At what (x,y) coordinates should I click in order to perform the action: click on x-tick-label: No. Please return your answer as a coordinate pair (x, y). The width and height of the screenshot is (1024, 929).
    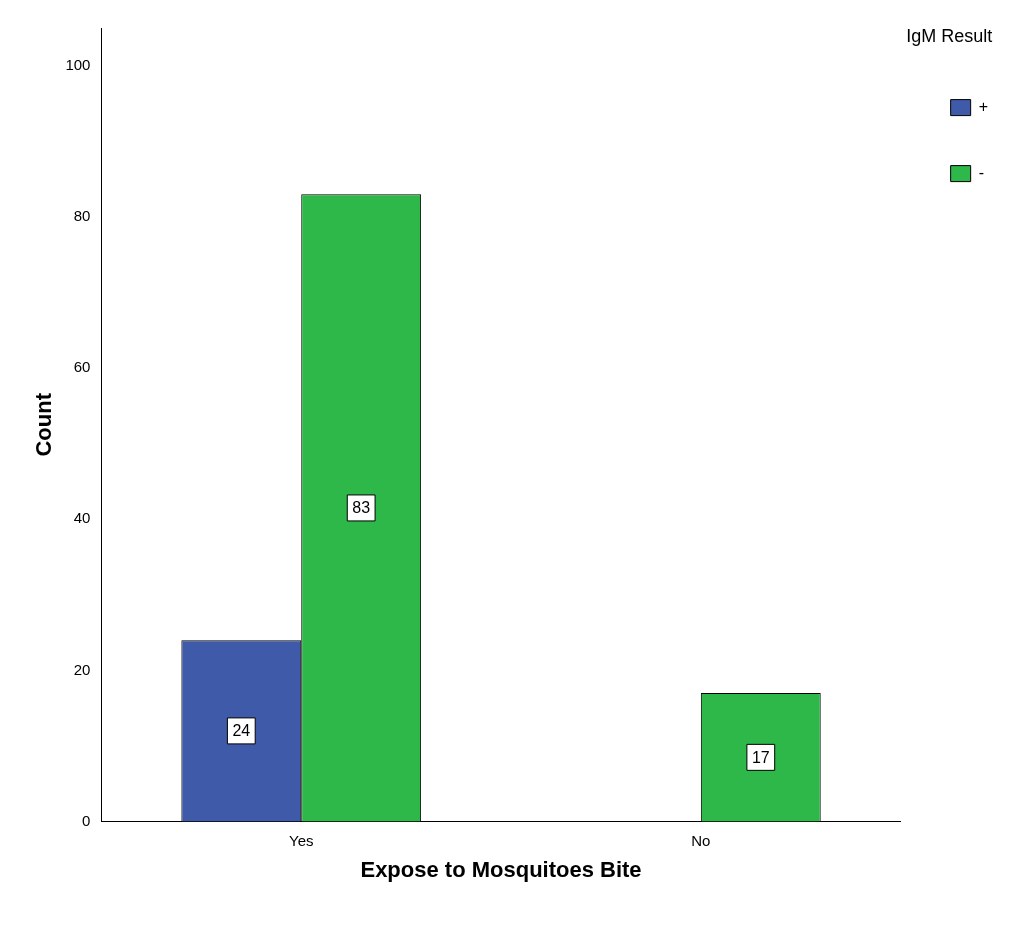
    Looking at the image, I should click on (701, 840).